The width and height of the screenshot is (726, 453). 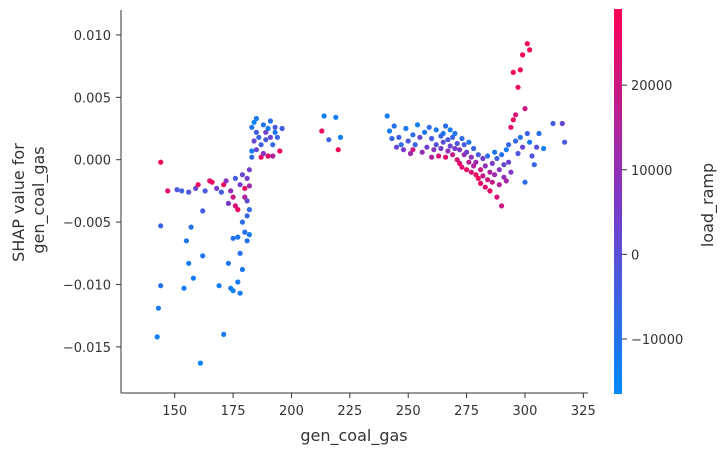 I want to click on colorbar-tick-label: 20000, so click(x=651, y=86).